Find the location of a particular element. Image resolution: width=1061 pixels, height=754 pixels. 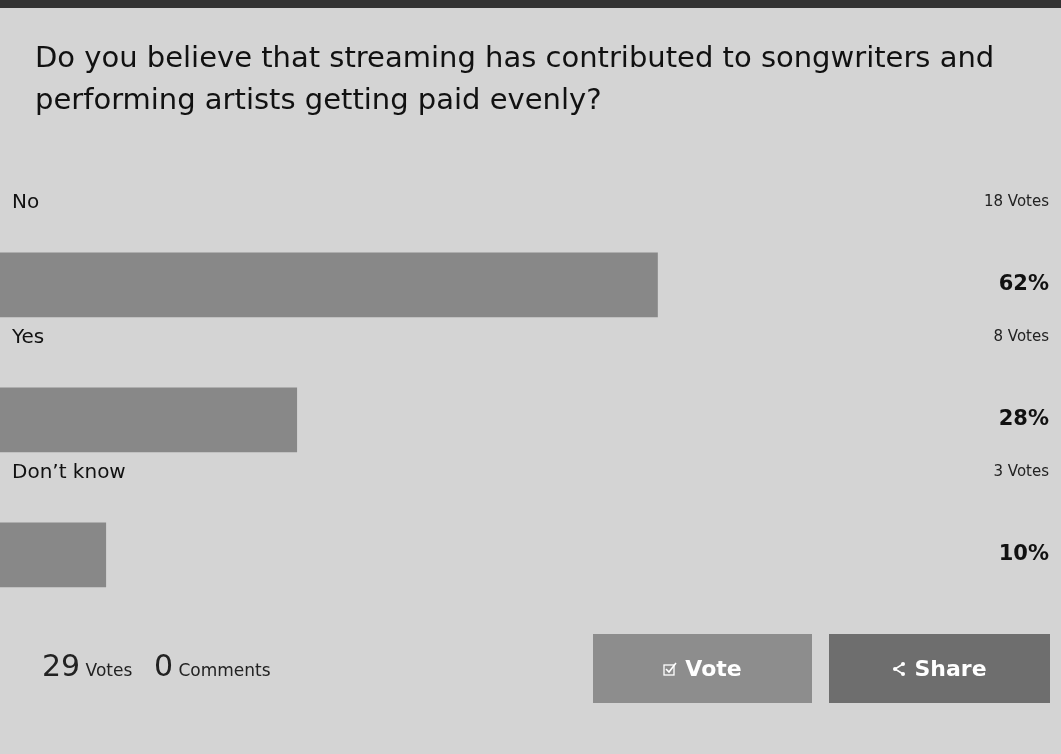

data-label: 10% is located at coordinates (1023, 553).